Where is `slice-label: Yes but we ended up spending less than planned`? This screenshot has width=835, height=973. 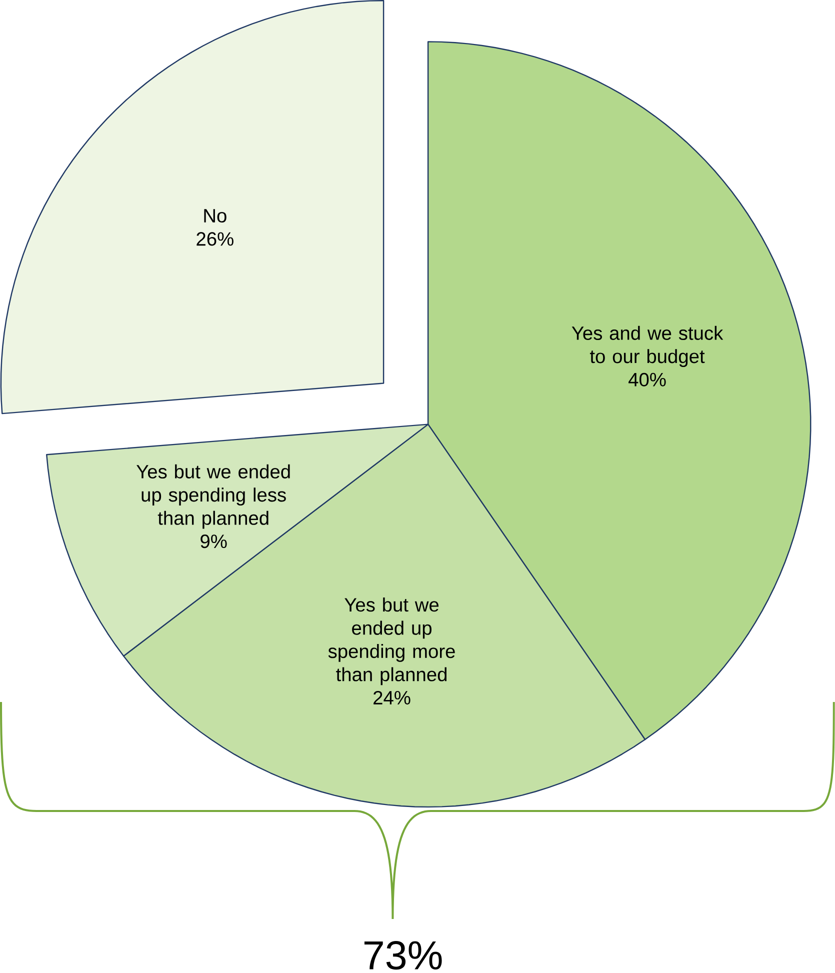 slice-label: Yes but we ended up spending less than planned is located at coordinates (213, 496).